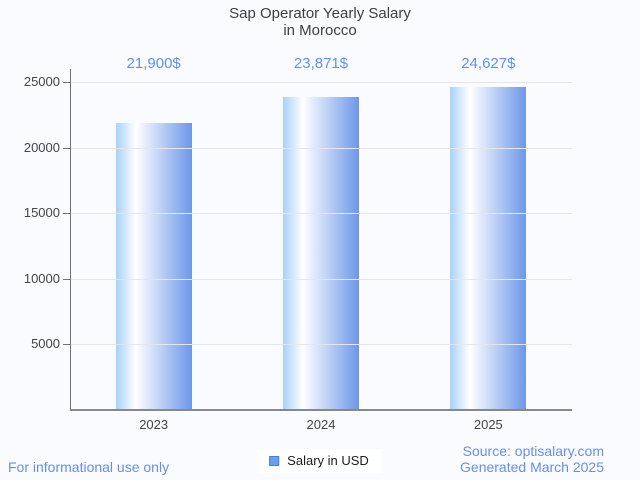 This screenshot has height=480, width=640. I want to click on chart-title: Sap Operator Yearly Salary in Morocco, so click(320, 22).